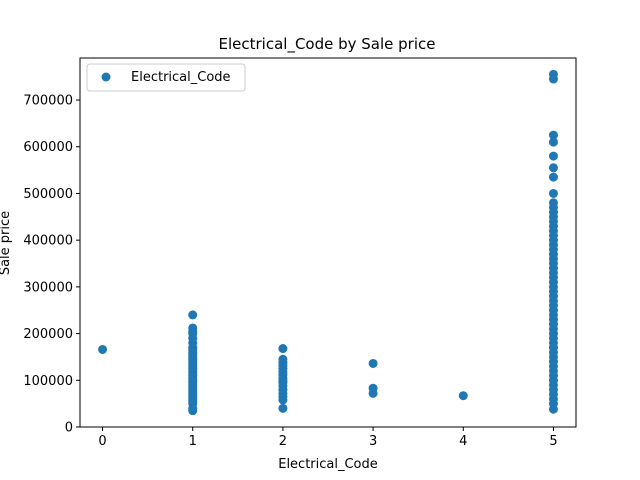 This screenshot has height=480, width=640. Describe the element at coordinates (48, 287) in the screenshot. I see `y-tick-label: 300000` at that location.